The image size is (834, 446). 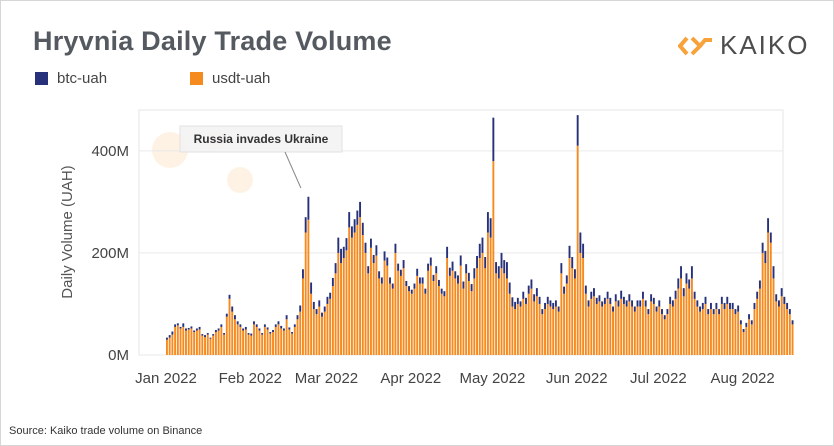 What do you see at coordinates (106, 431) in the screenshot?
I see `source-note: Source: Kaiko trade volume on Binance` at bounding box center [106, 431].